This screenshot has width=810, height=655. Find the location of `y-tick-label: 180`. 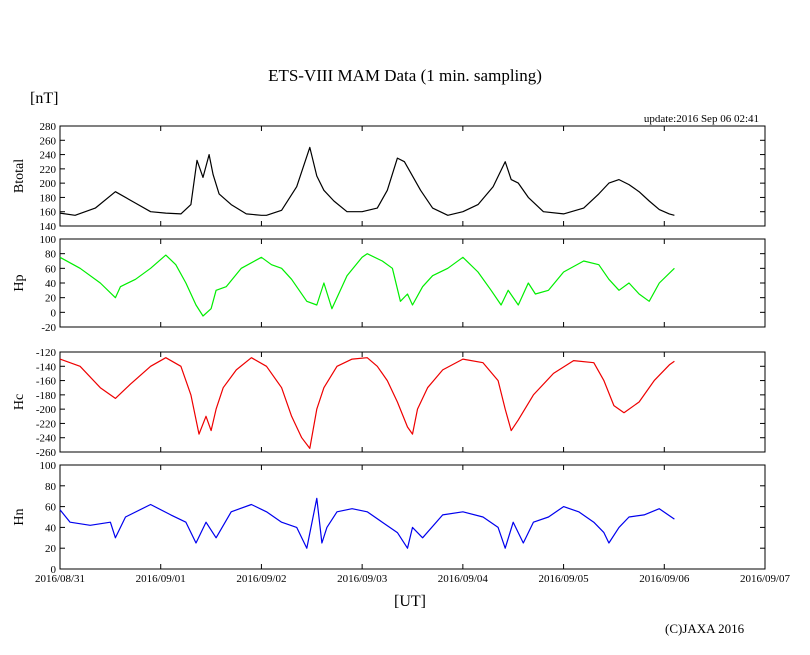

y-tick-label: 180 is located at coordinates (48, 198).